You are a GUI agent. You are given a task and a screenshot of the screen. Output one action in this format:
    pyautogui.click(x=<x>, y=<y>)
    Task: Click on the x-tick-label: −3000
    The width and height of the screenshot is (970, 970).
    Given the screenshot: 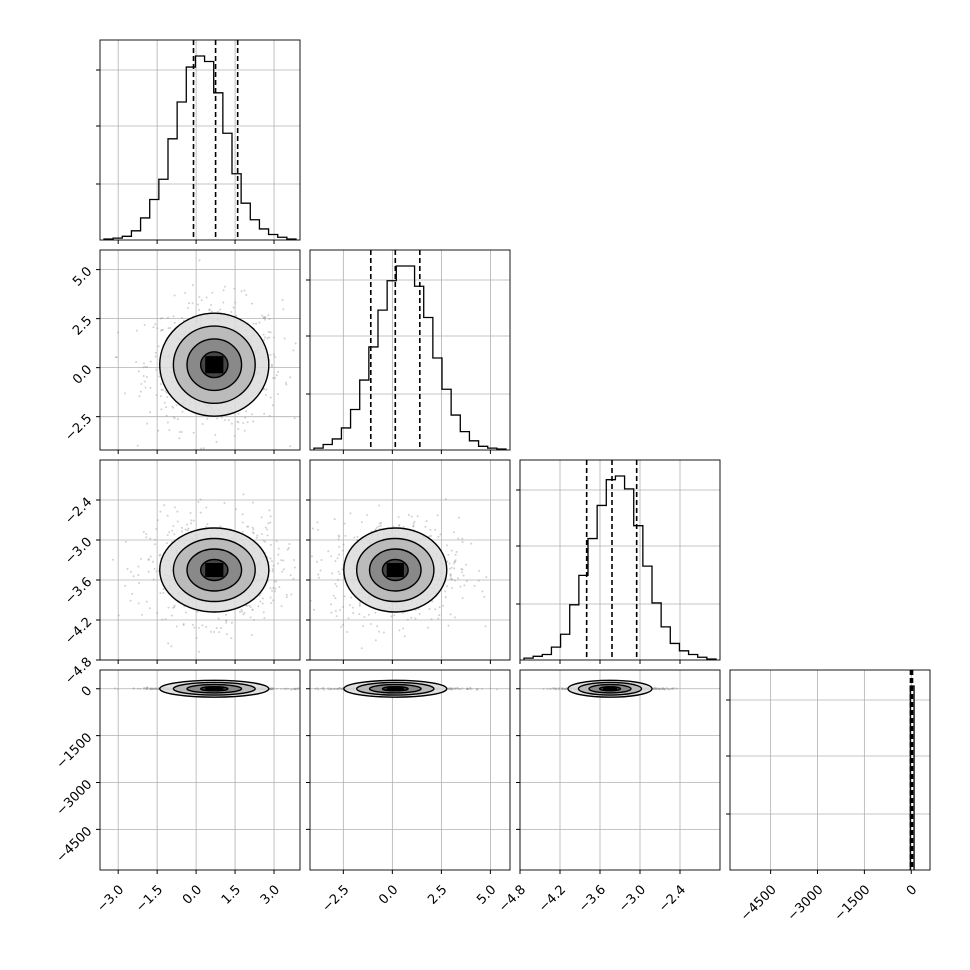 What is the action you would take?
    pyautogui.click(x=806, y=903)
    